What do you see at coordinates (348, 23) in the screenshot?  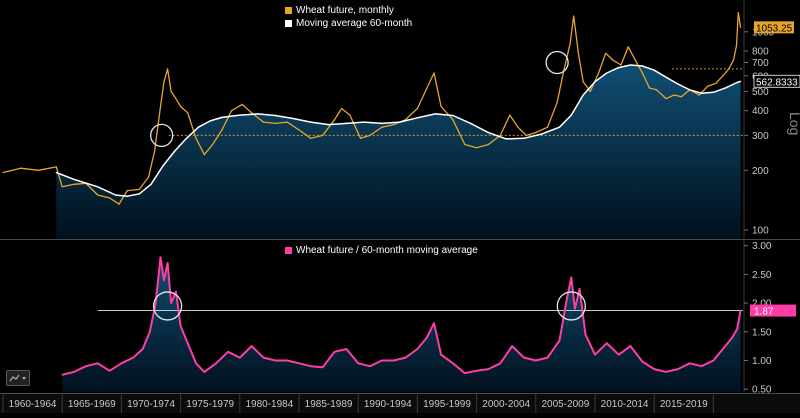 I see `legend-top-item-2: Moving average 60-month` at bounding box center [348, 23].